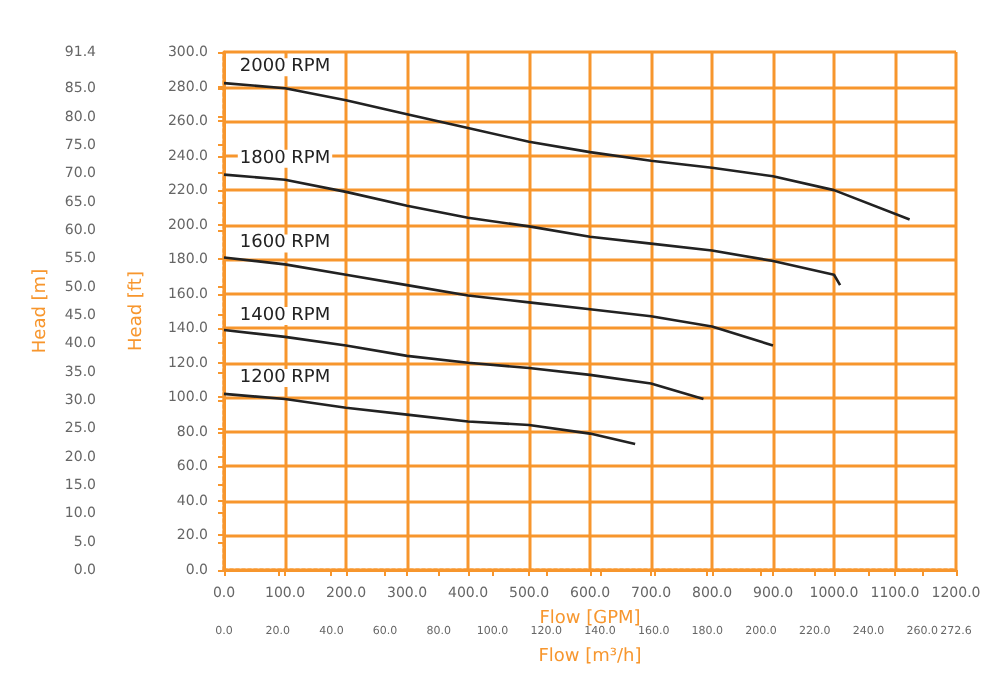 The width and height of the screenshot is (1000, 690). What do you see at coordinates (285, 158) in the screenshot?
I see `series-label: 1800 RPM` at bounding box center [285, 158].